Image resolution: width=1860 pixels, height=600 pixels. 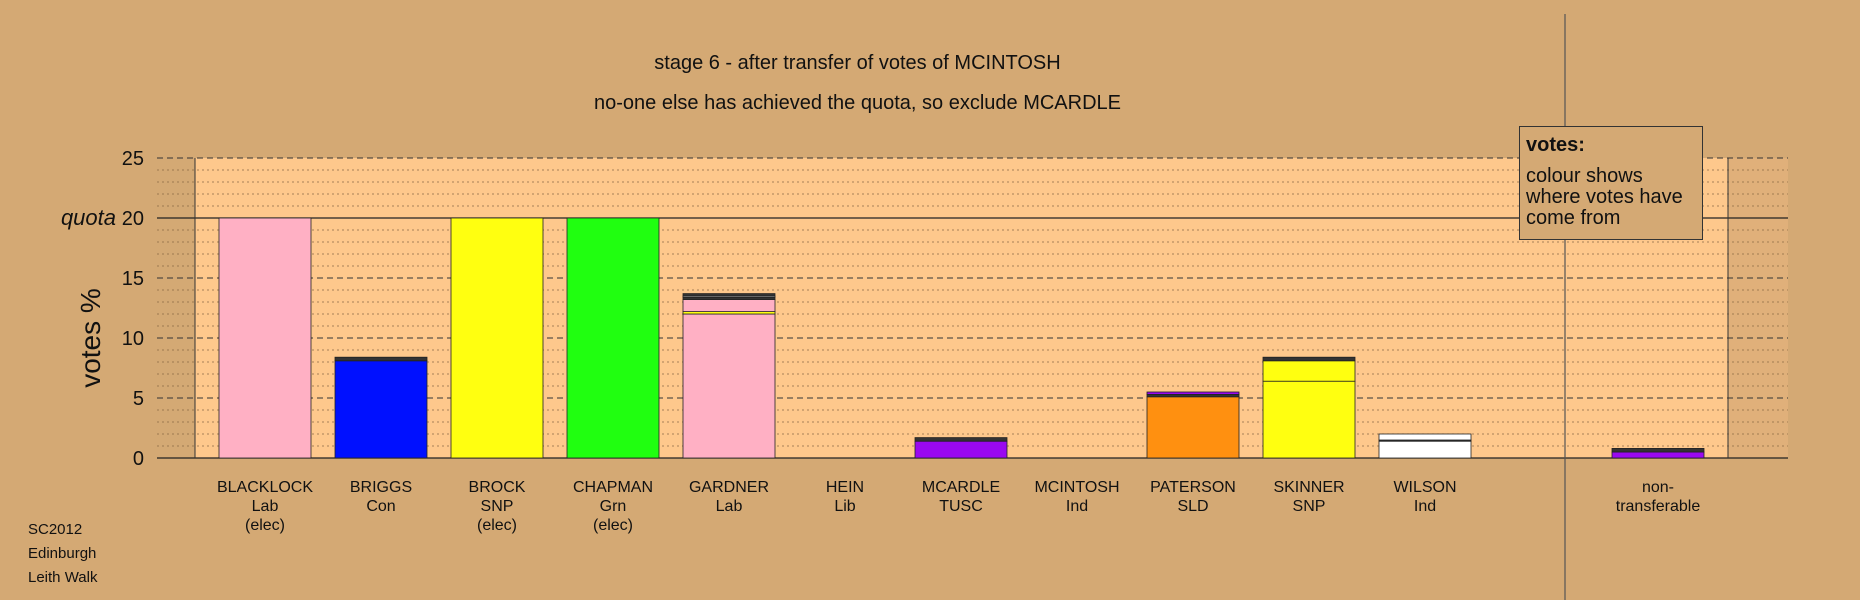 I want to click on candidate-label-chapman-line: CHAPMAN, so click(x=612, y=487).